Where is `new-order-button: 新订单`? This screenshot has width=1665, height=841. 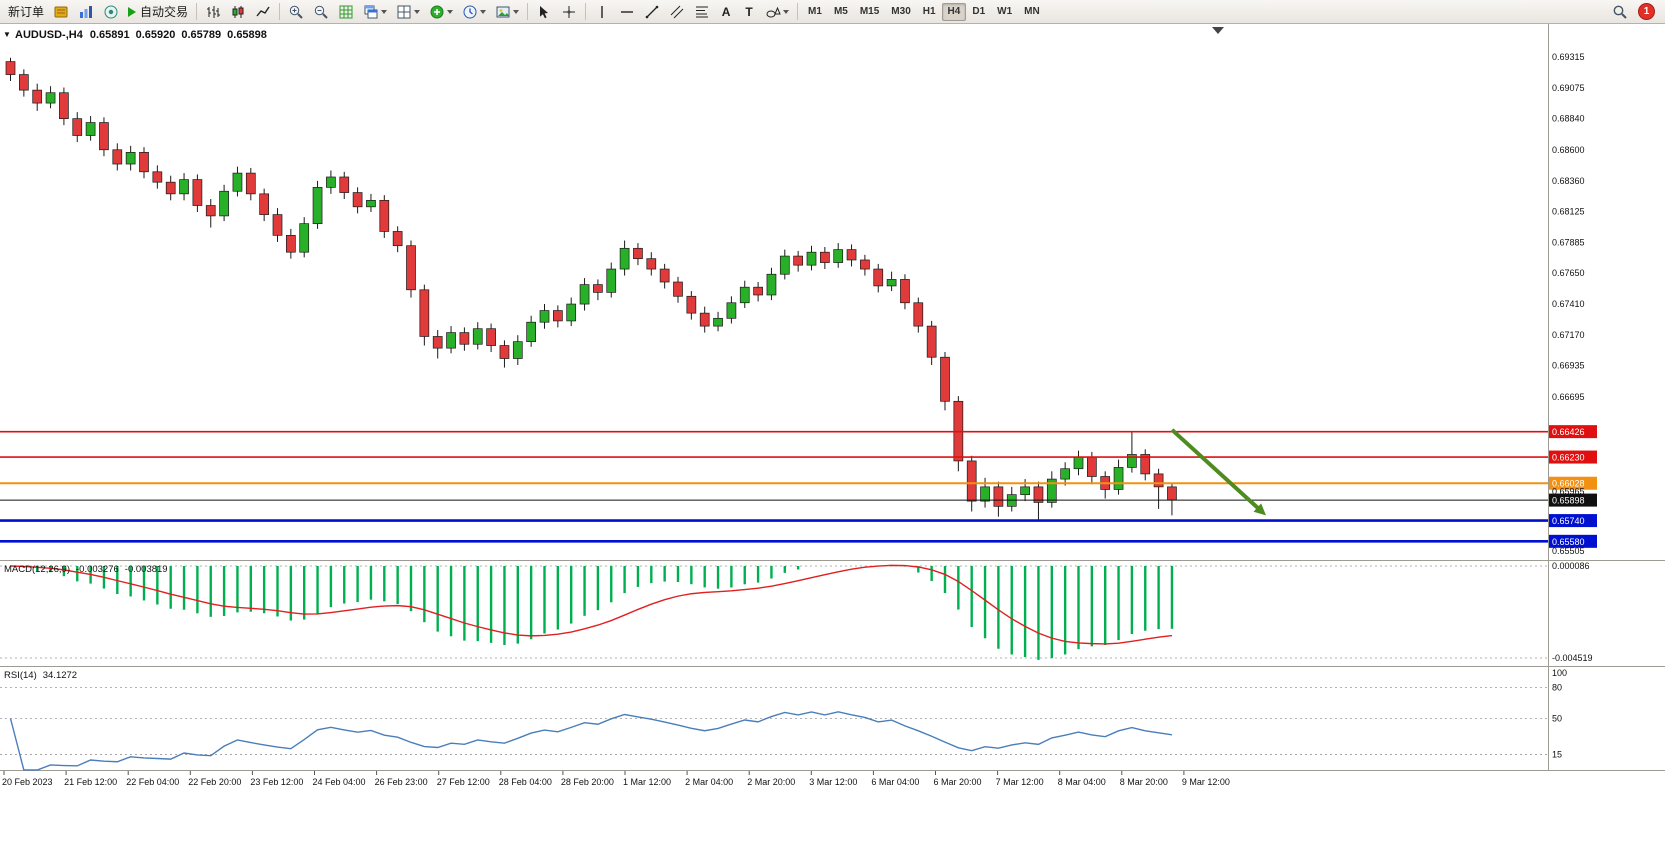
new-order-button: 新订单 is located at coordinates (26, 12).